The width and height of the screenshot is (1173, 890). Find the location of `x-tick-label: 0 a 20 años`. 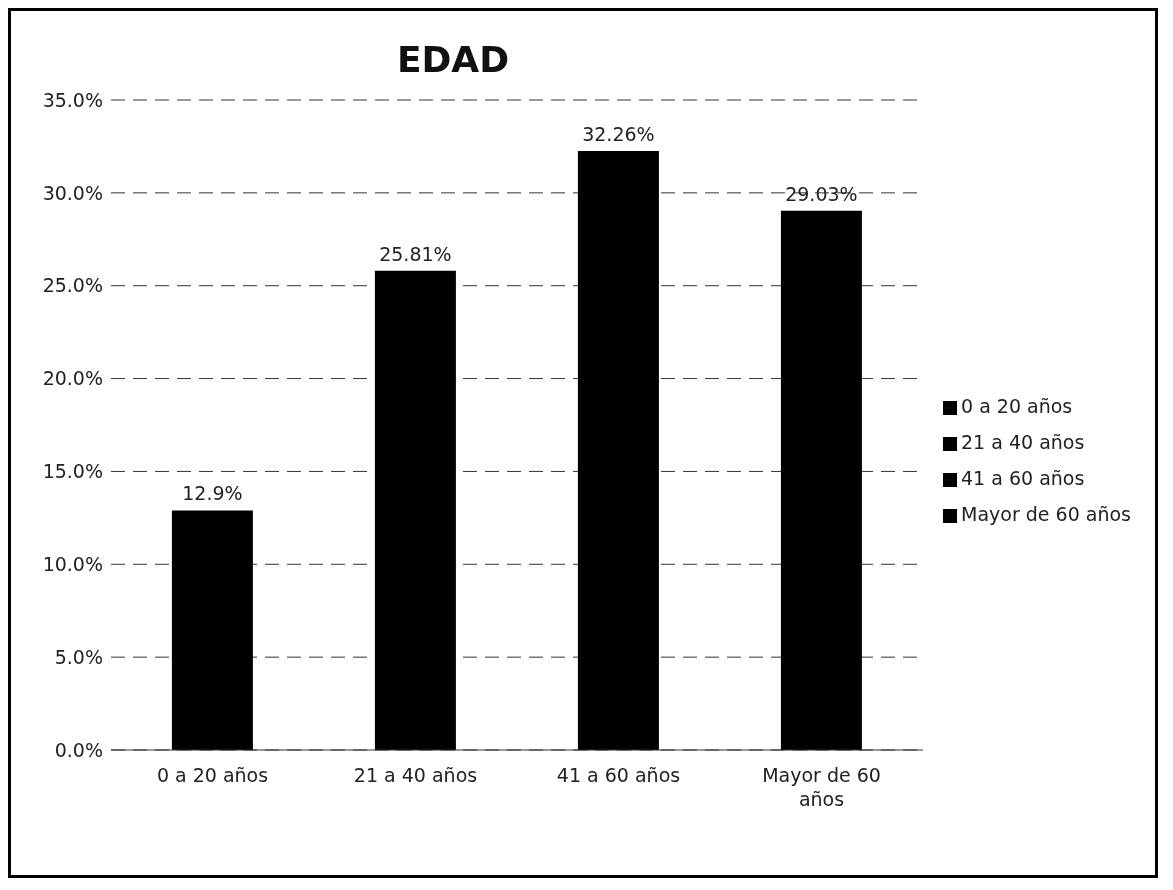

x-tick-label: 0 a 20 años is located at coordinates (212, 775).